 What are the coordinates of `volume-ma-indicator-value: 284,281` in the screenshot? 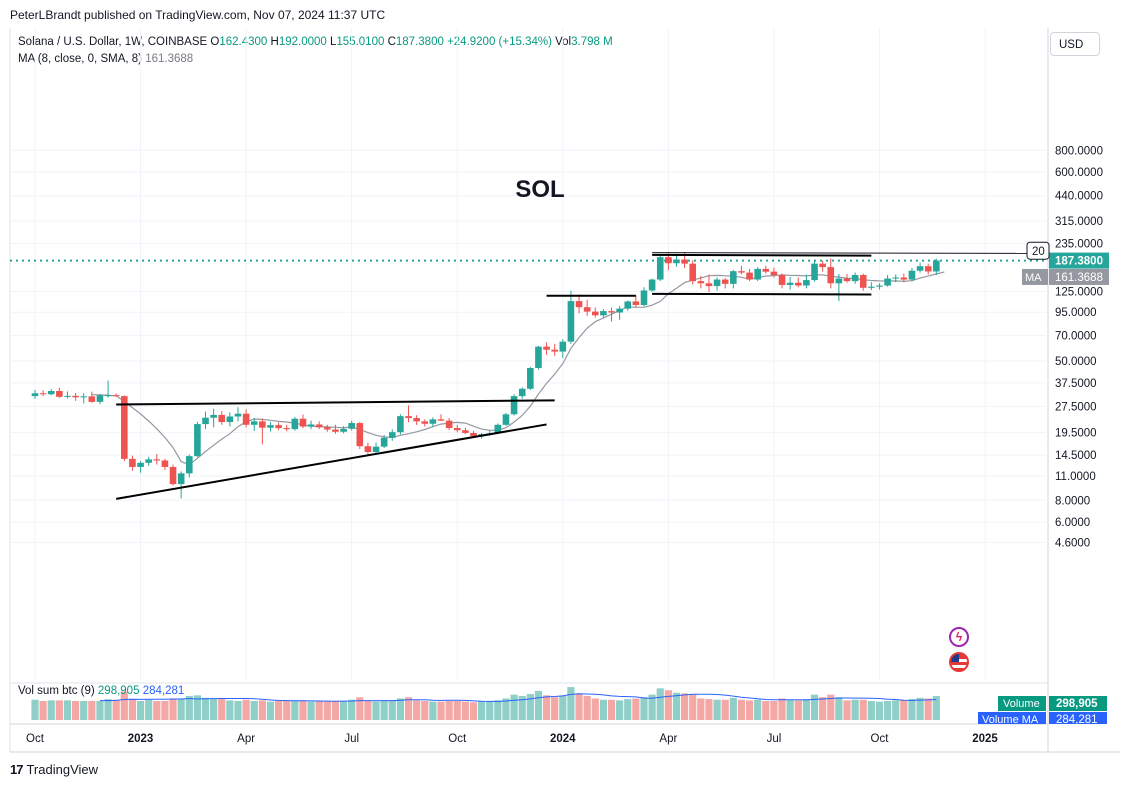 It's located at (163, 691).